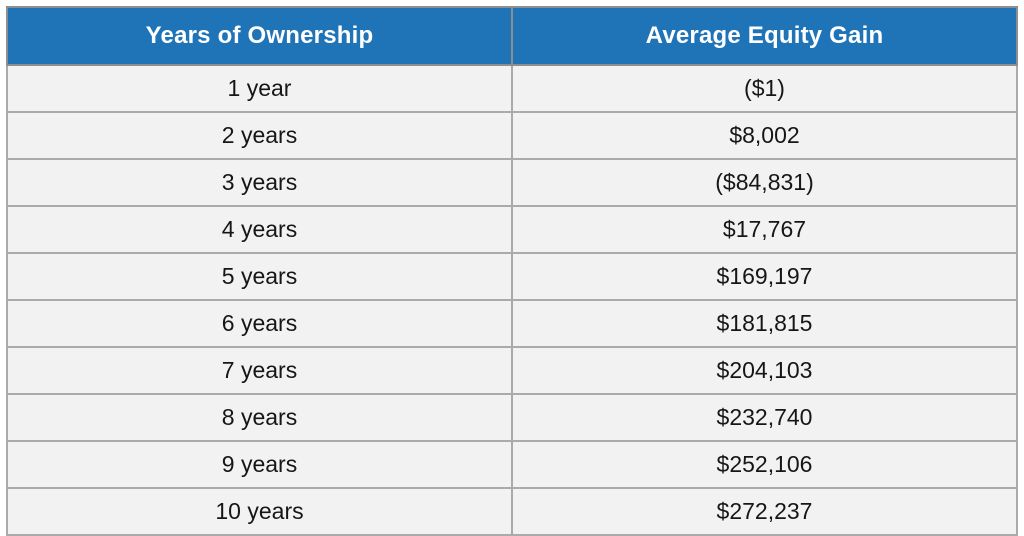 Image resolution: width=1024 pixels, height=536 pixels. I want to click on table-row: 4 years $17,767, so click(512, 229).